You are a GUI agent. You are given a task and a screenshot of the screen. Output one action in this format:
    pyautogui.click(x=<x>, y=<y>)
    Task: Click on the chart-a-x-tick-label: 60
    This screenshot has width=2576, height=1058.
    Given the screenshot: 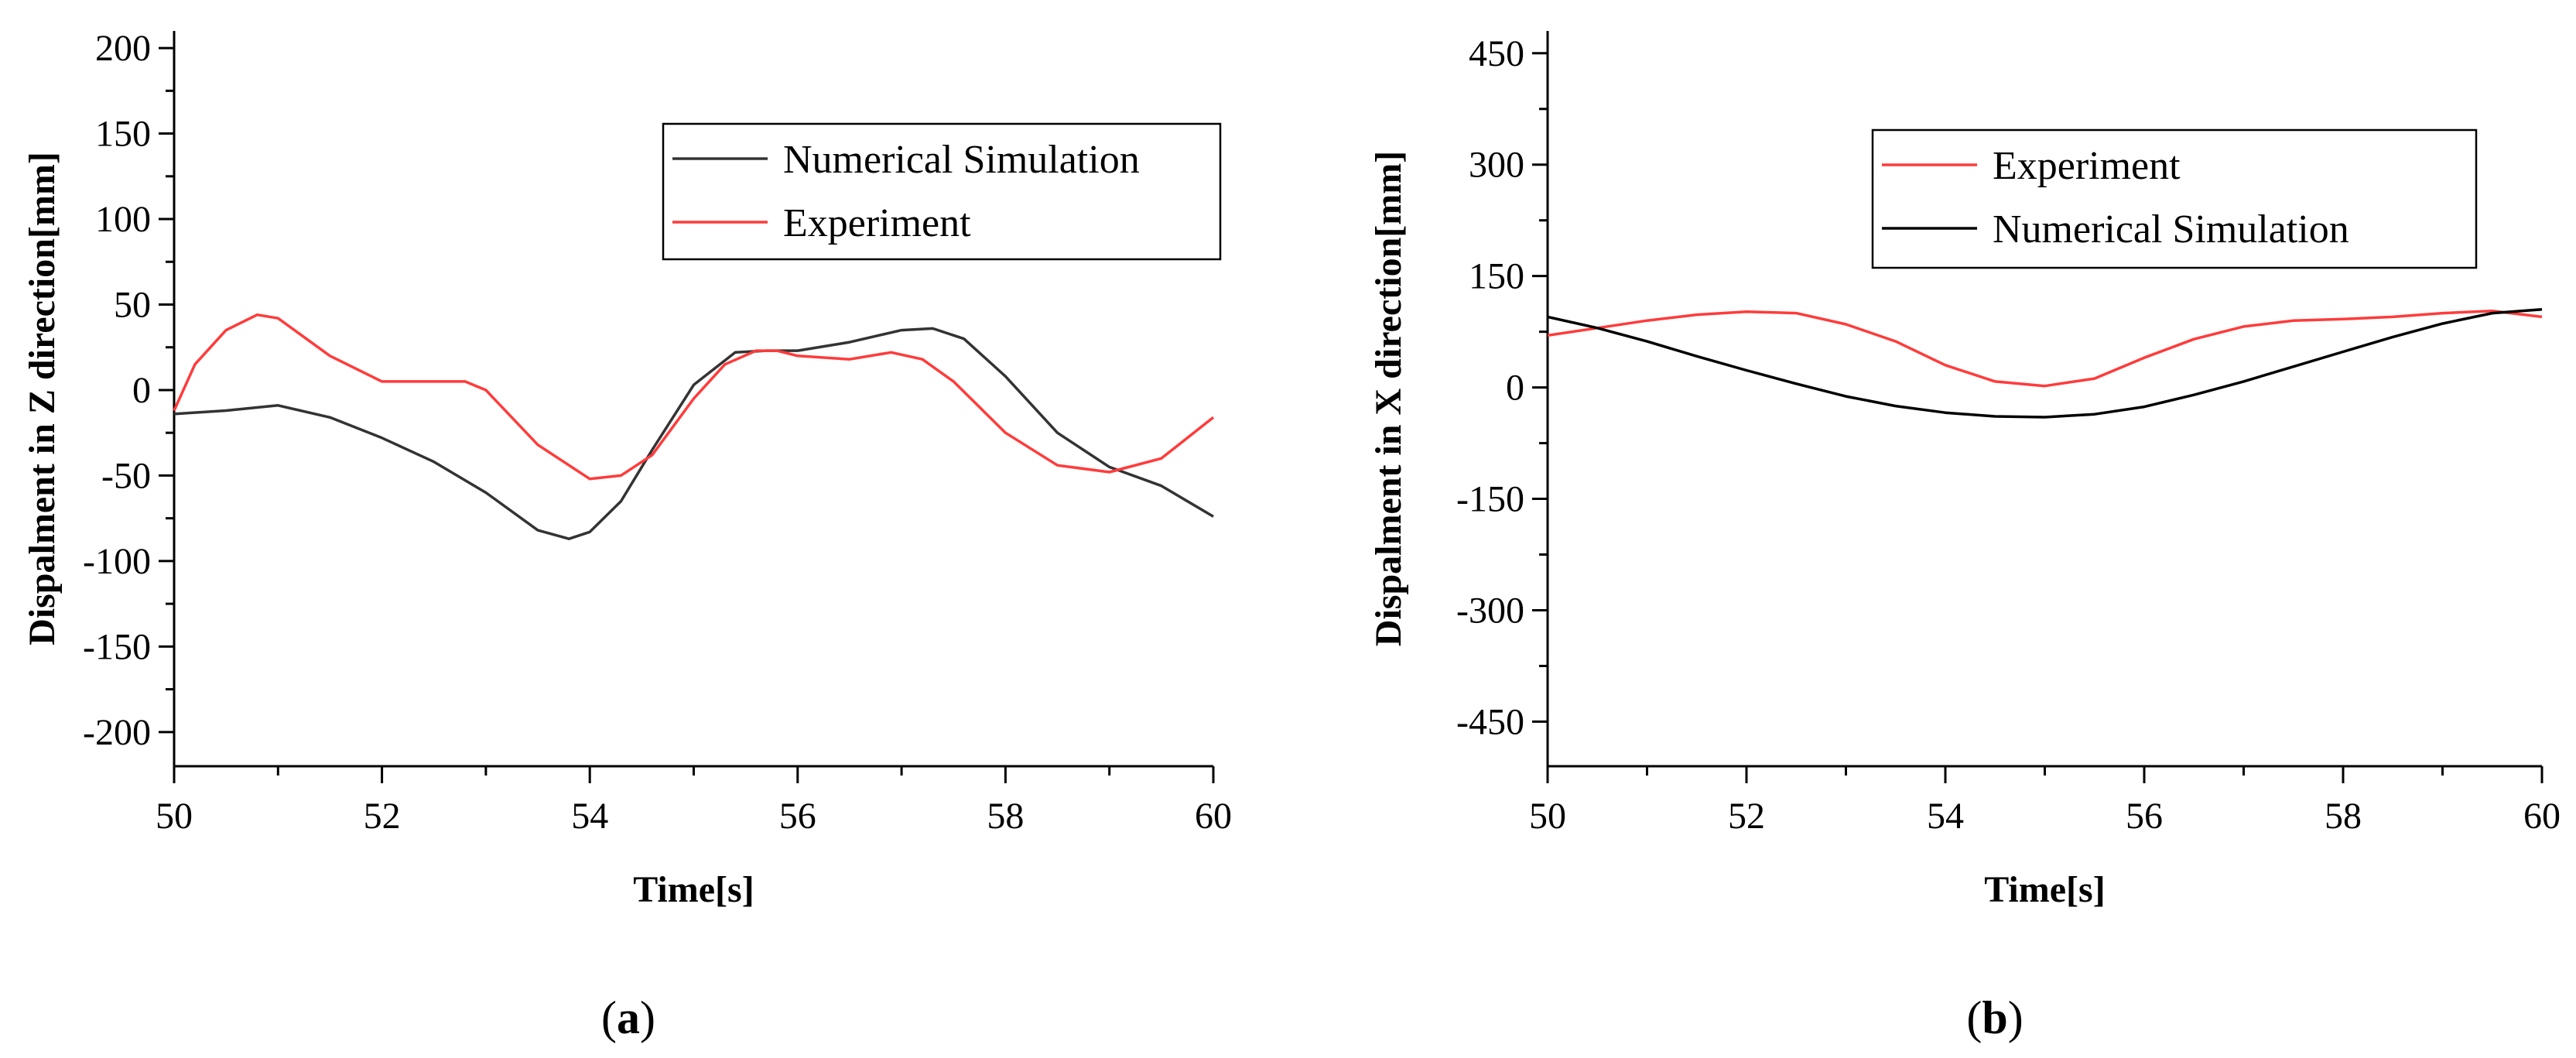 What is the action you would take?
    pyautogui.click(x=1214, y=816)
    